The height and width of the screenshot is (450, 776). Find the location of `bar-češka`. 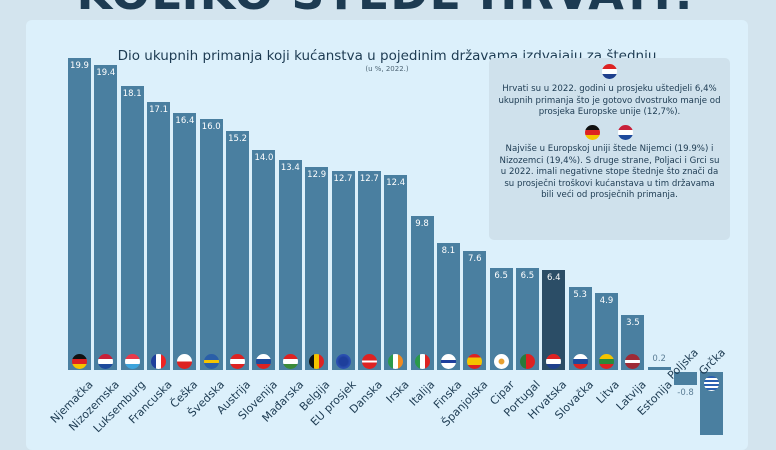

bar-češka is located at coordinates (185, 241).